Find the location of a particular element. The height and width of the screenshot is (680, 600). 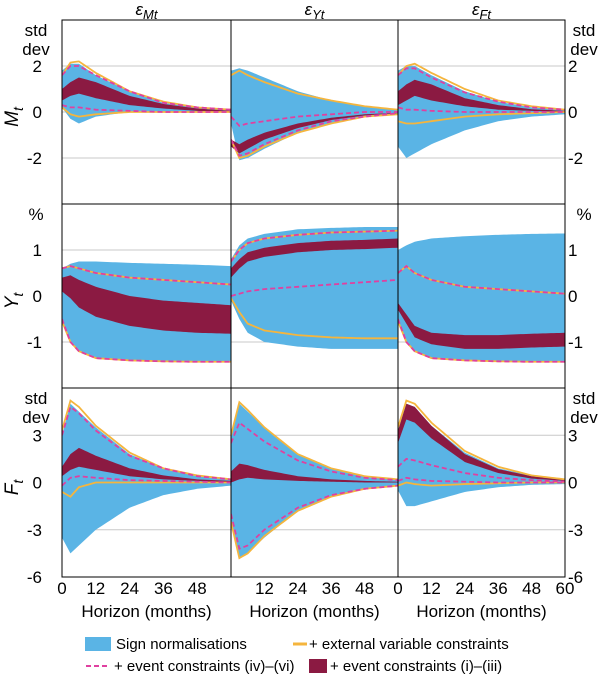

panel-Y-eY is located at coordinates (314, 296).